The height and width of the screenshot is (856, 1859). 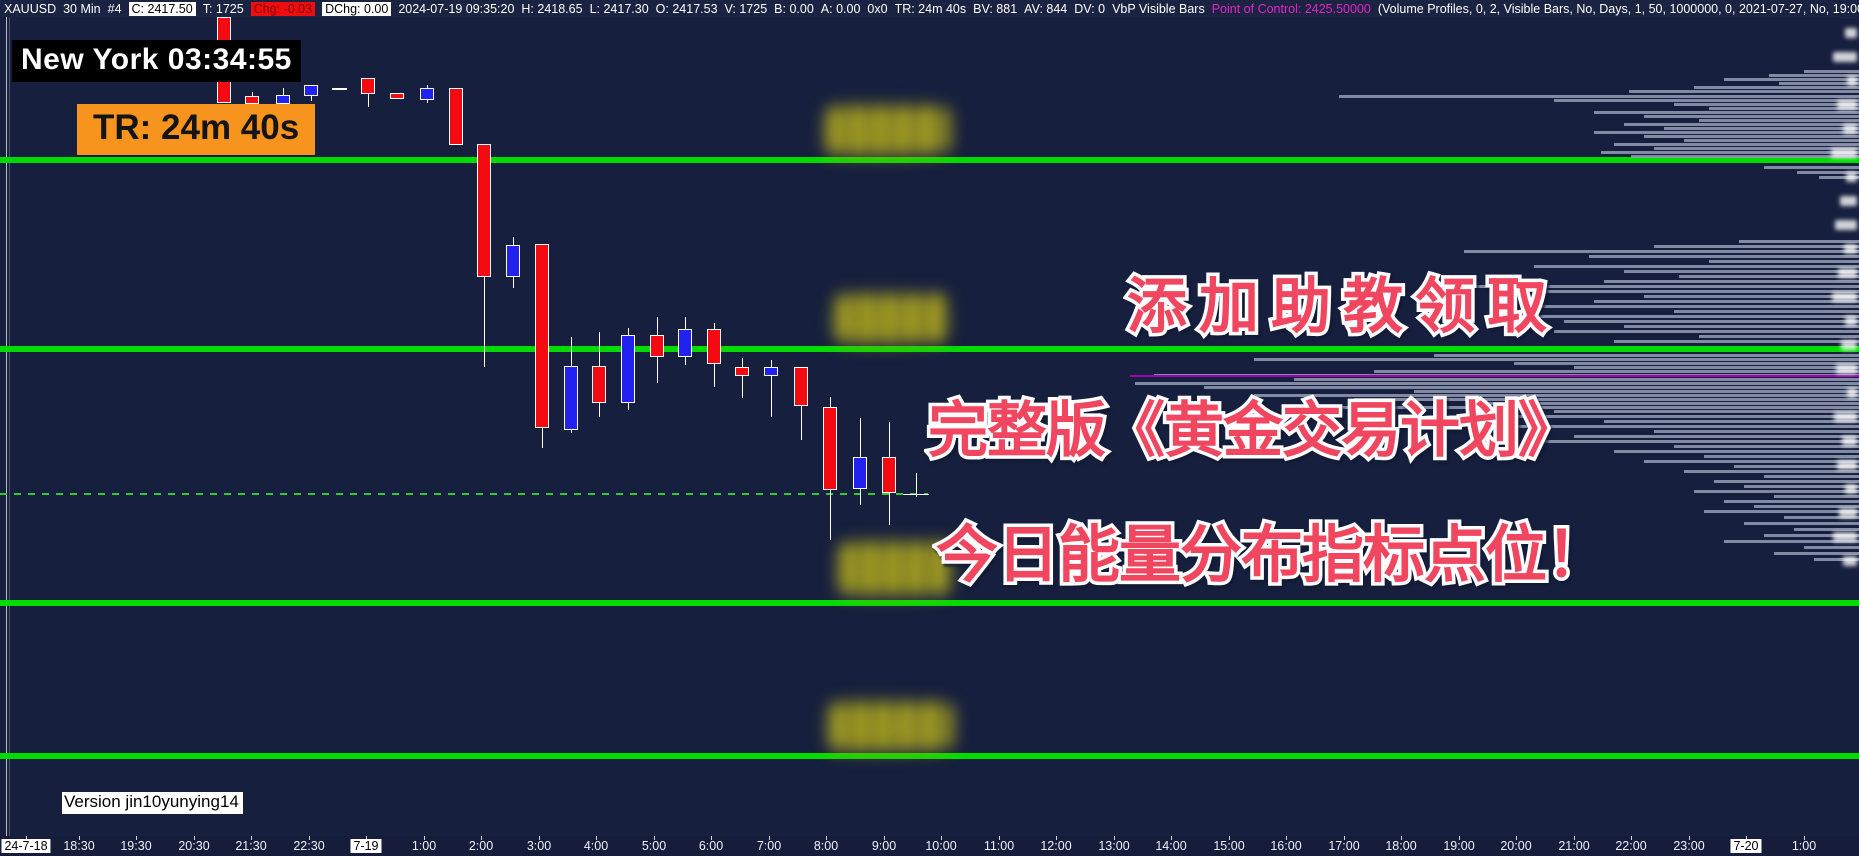 I want to click on info-segment: BV: 881, so click(x=995, y=8).